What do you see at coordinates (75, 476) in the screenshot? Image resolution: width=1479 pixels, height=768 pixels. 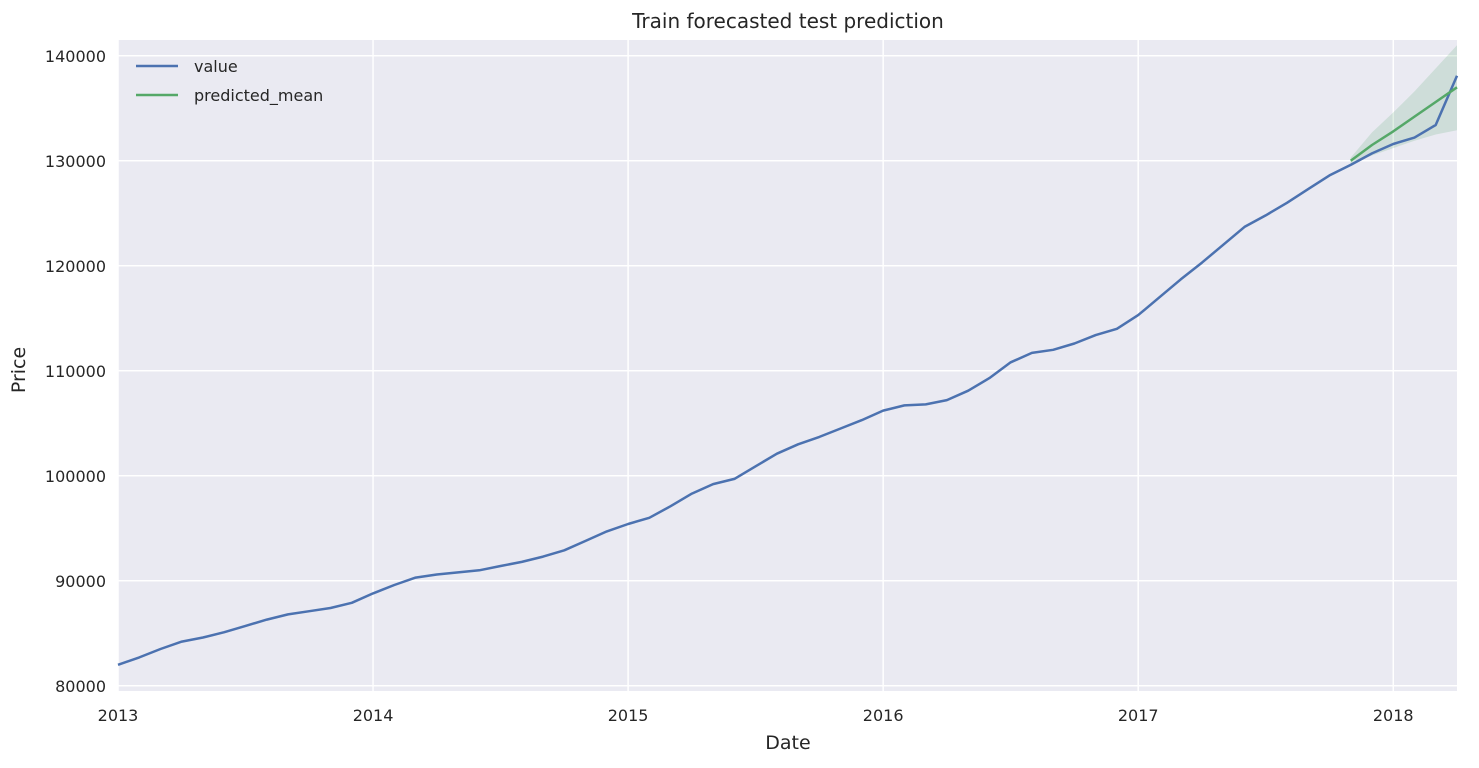 I see `y-tick-label: 100000` at bounding box center [75, 476].